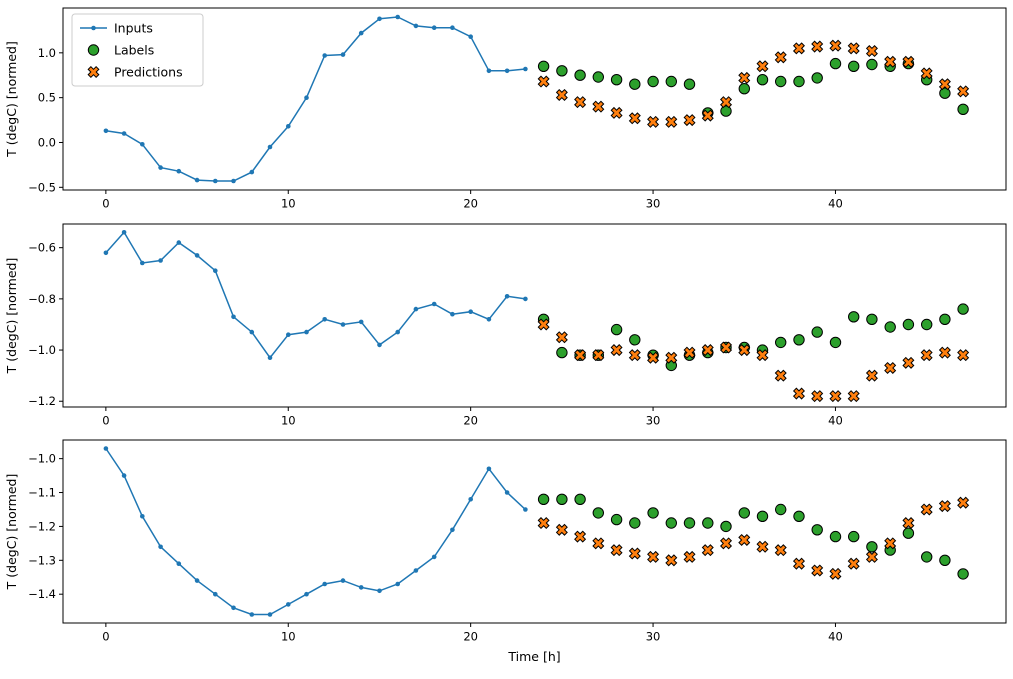 The image size is (1013, 679). Describe the element at coordinates (11, 316) in the screenshot. I see `y-axis-label: T (degC) [normed]` at that location.